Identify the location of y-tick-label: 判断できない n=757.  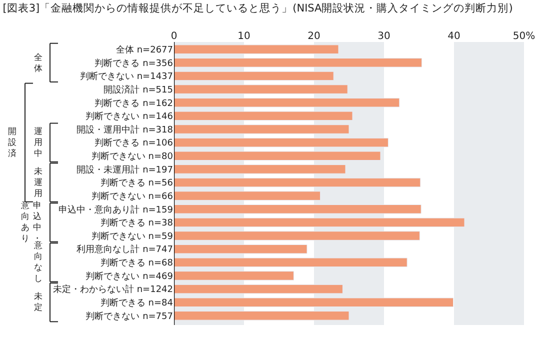
(129, 316).